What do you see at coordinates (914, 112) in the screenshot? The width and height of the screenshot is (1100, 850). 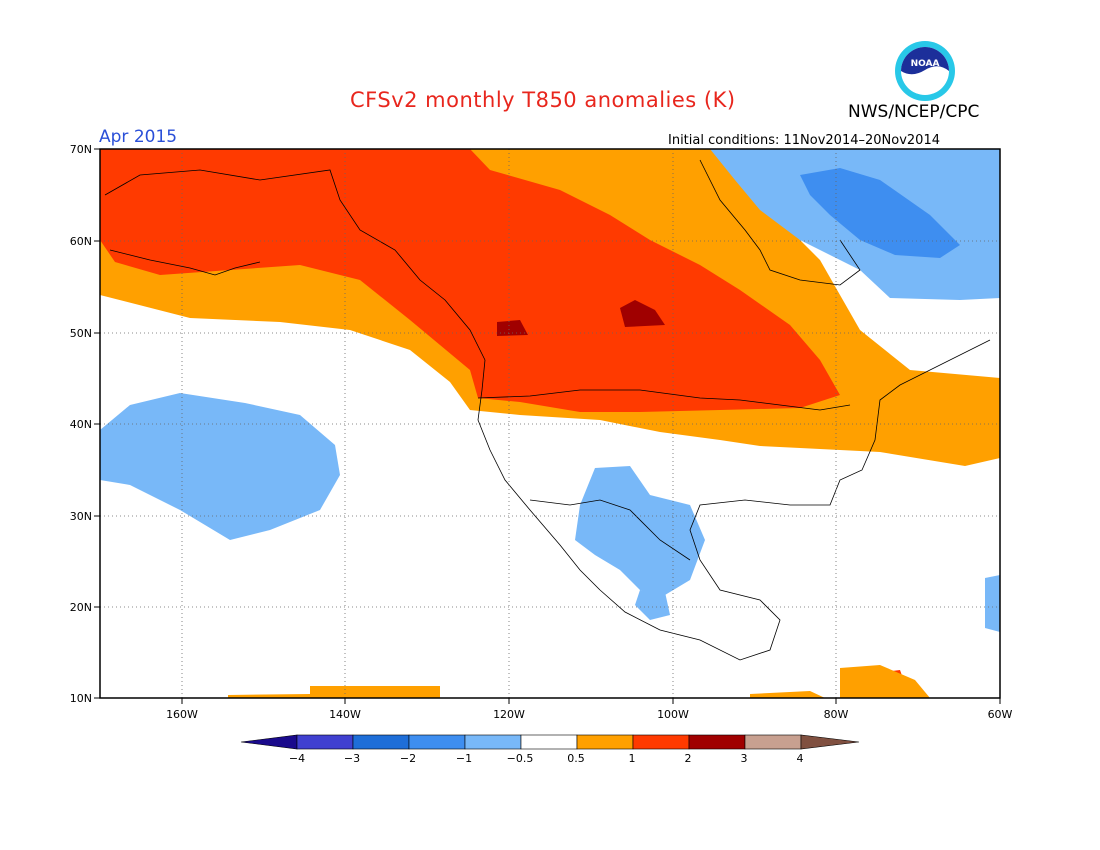 I see `agency-label: NWS/NCEP/CPC` at bounding box center [914, 112].